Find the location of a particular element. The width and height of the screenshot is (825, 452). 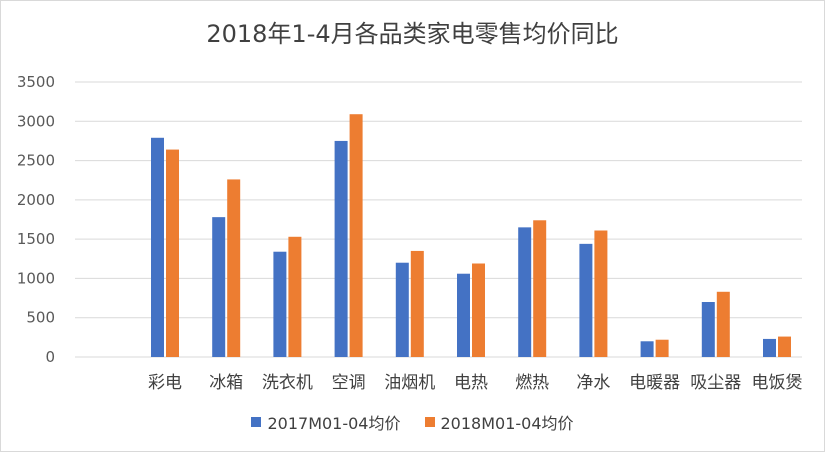

y-tick-label: 3500 is located at coordinates (36, 82).